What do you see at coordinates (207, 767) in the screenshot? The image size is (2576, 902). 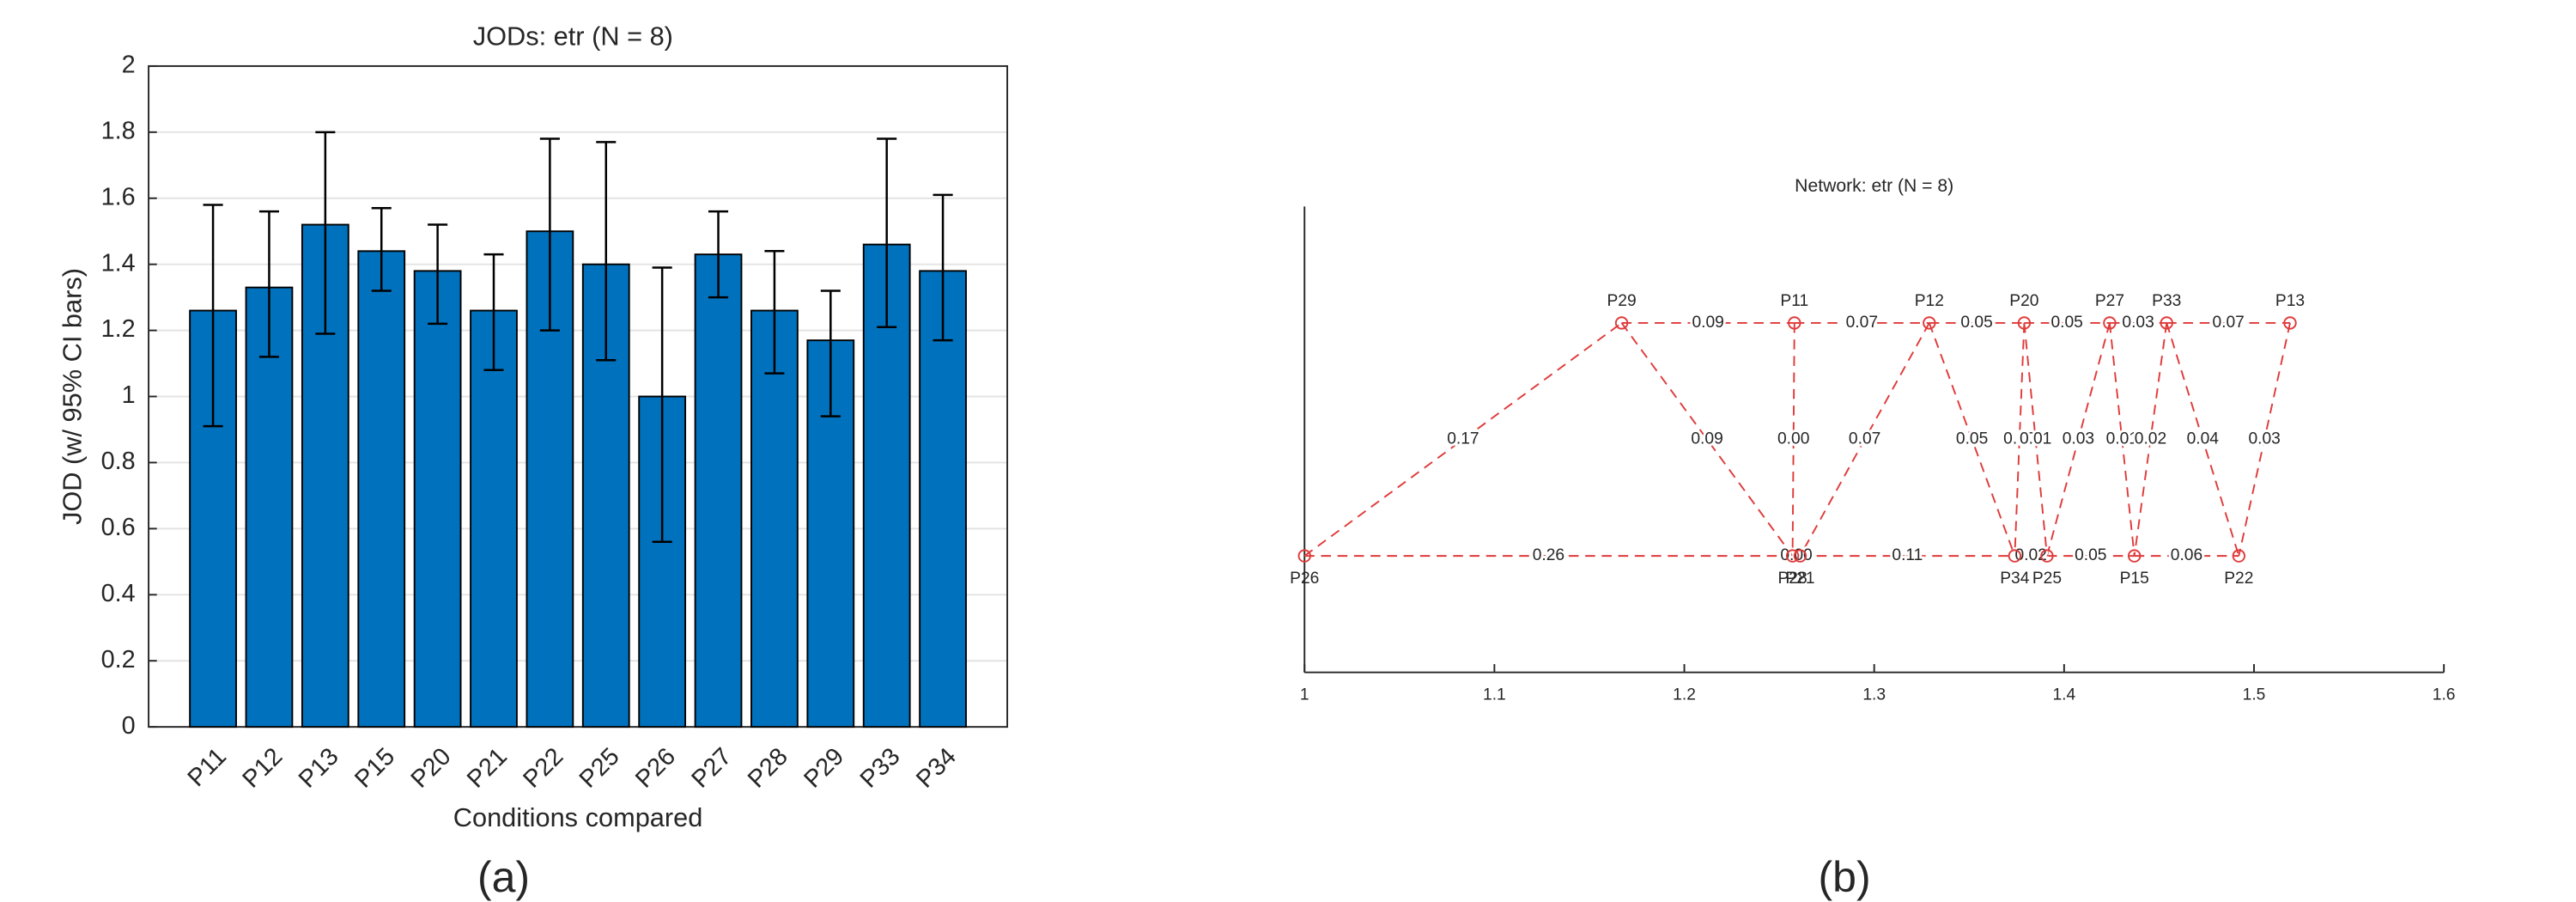 I see `x-tick-label: P11` at bounding box center [207, 767].